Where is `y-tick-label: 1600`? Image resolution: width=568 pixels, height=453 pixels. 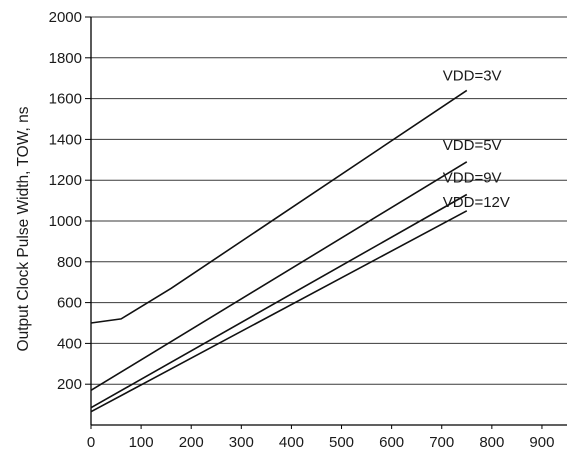 y-tick-label: 1600 is located at coordinates (65, 99).